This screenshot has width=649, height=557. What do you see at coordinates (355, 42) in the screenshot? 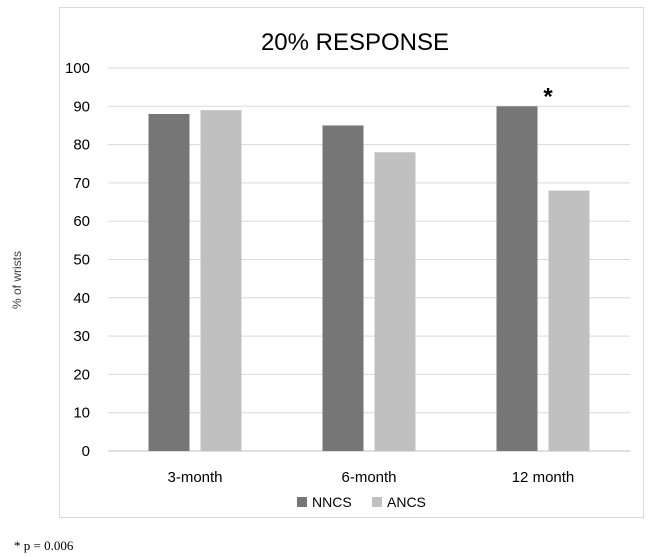
I see `chart-title: 20% RESPONSE` at bounding box center [355, 42].